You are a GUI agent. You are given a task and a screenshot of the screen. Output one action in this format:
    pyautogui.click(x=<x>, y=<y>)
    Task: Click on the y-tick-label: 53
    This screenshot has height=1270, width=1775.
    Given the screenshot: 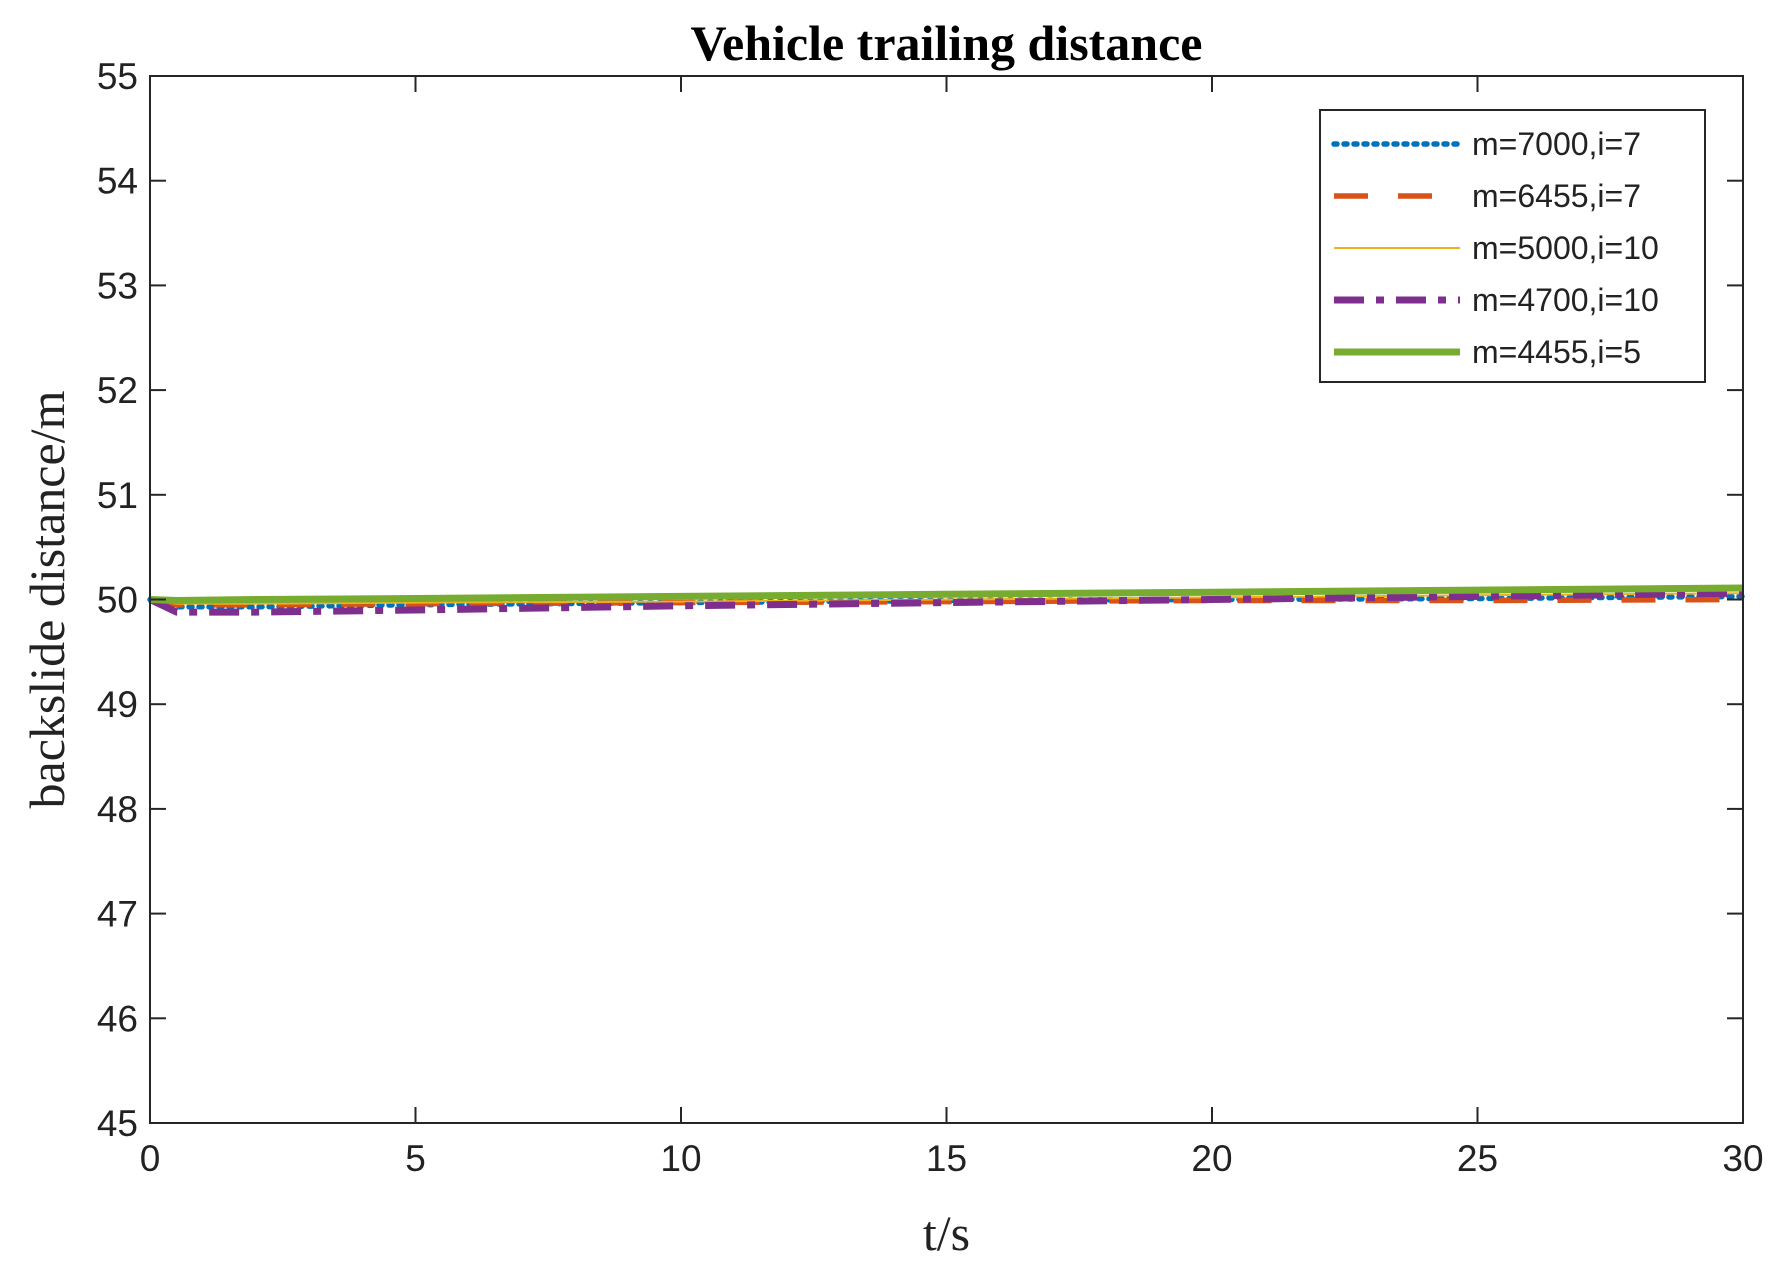 What is the action you would take?
    pyautogui.click(x=117, y=285)
    